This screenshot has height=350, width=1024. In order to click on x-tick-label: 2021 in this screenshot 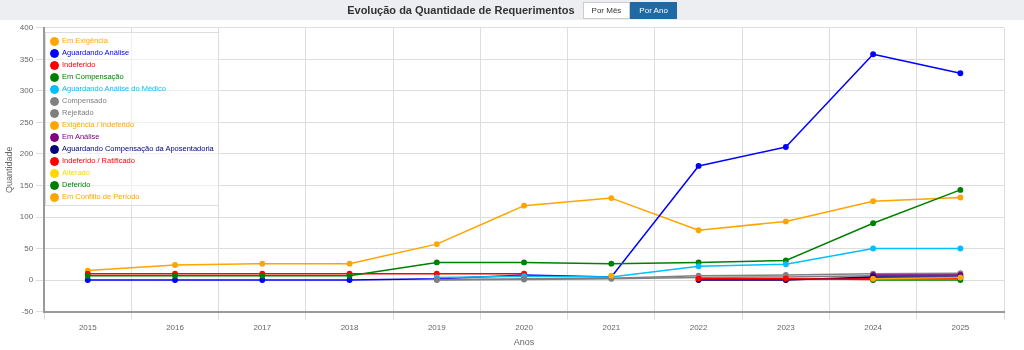, I will do `click(611, 327)`.